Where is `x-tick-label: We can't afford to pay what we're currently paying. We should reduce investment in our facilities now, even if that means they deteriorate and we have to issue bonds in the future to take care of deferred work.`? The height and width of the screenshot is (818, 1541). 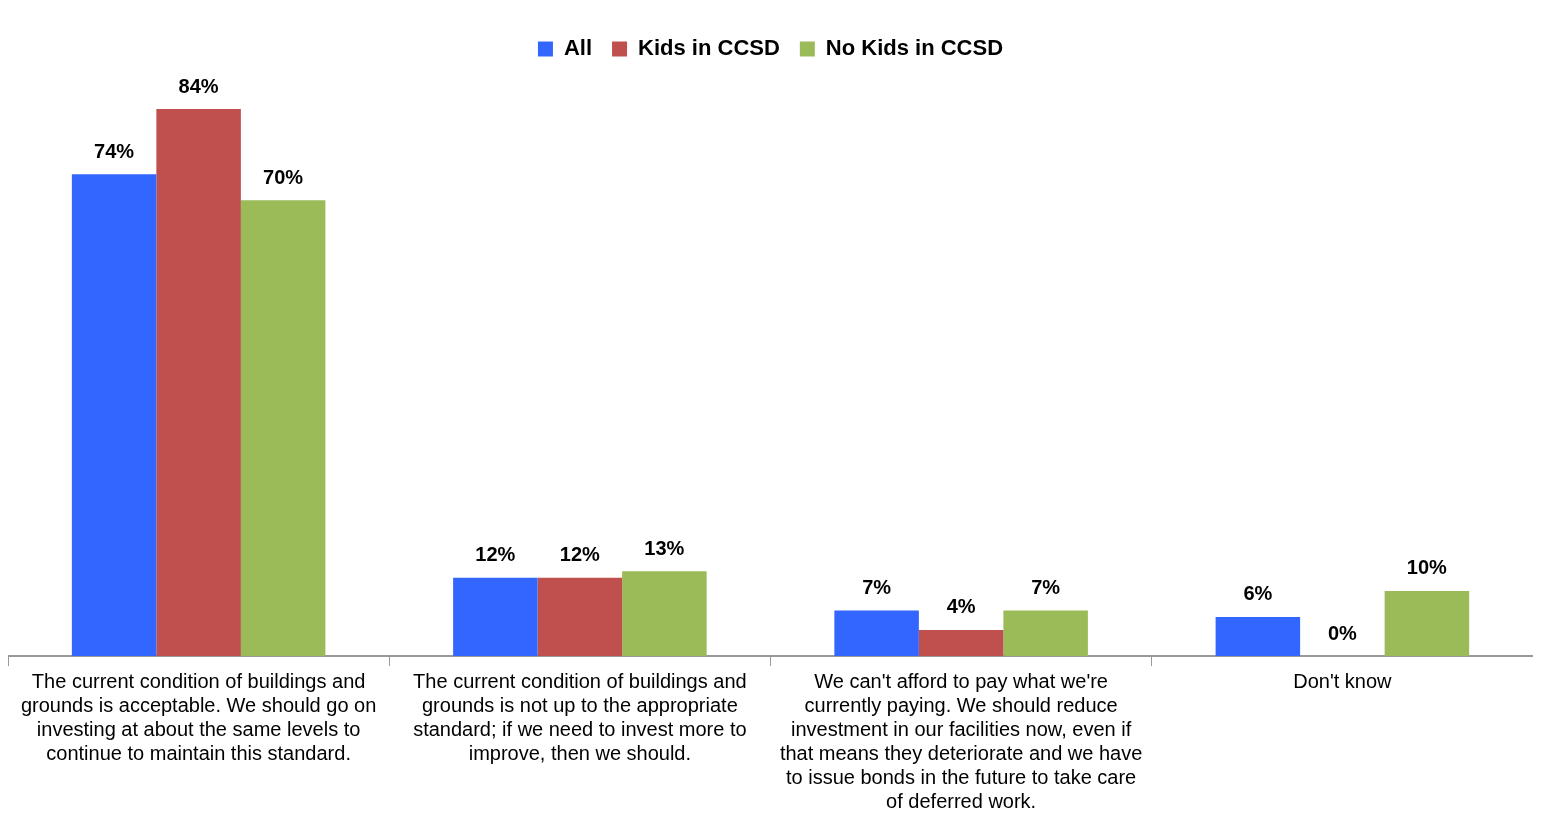
x-tick-label: We can't afford to pay what we're currently paying. We should reduce investment in our facilities now, even if that means they deteriorate and we have to issue bonds in the future to take care of deferred work. is located at coordinates (961, 740).